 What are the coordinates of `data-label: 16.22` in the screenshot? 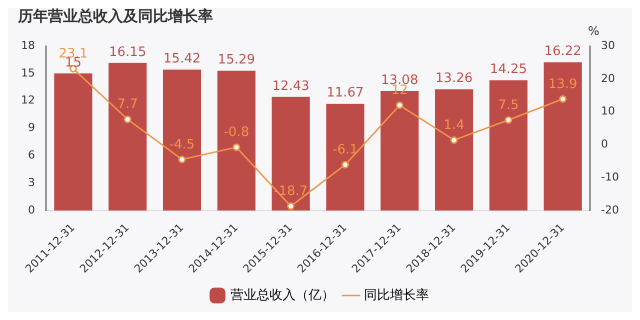 It's located at (563, 52).